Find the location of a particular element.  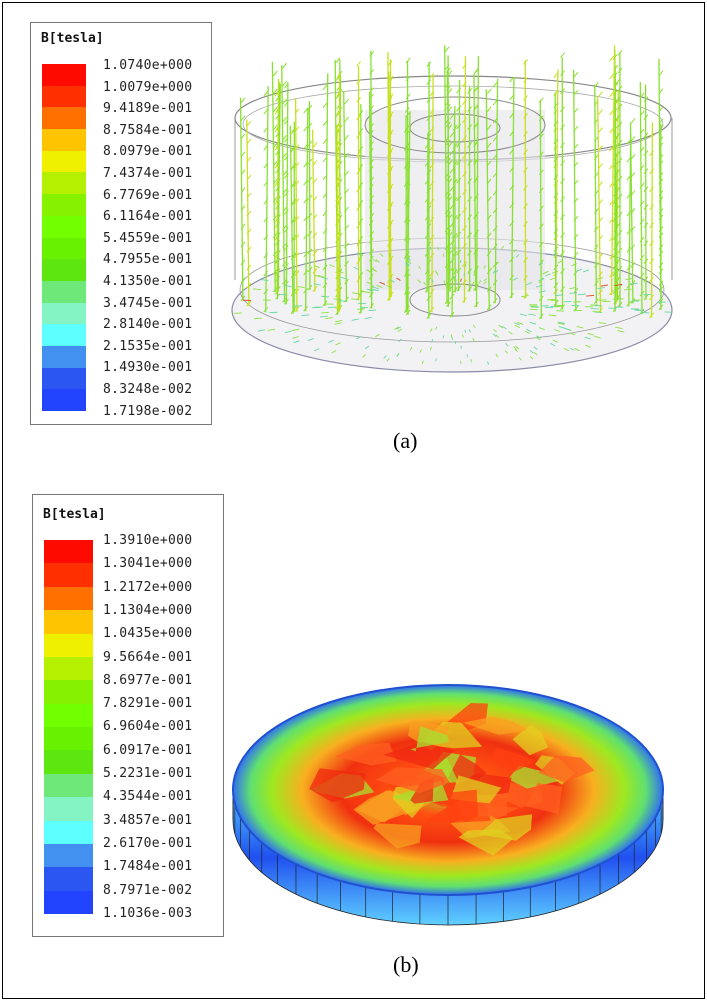

legend-label: 6.7769e-001 is located at coordinates (148, 195).